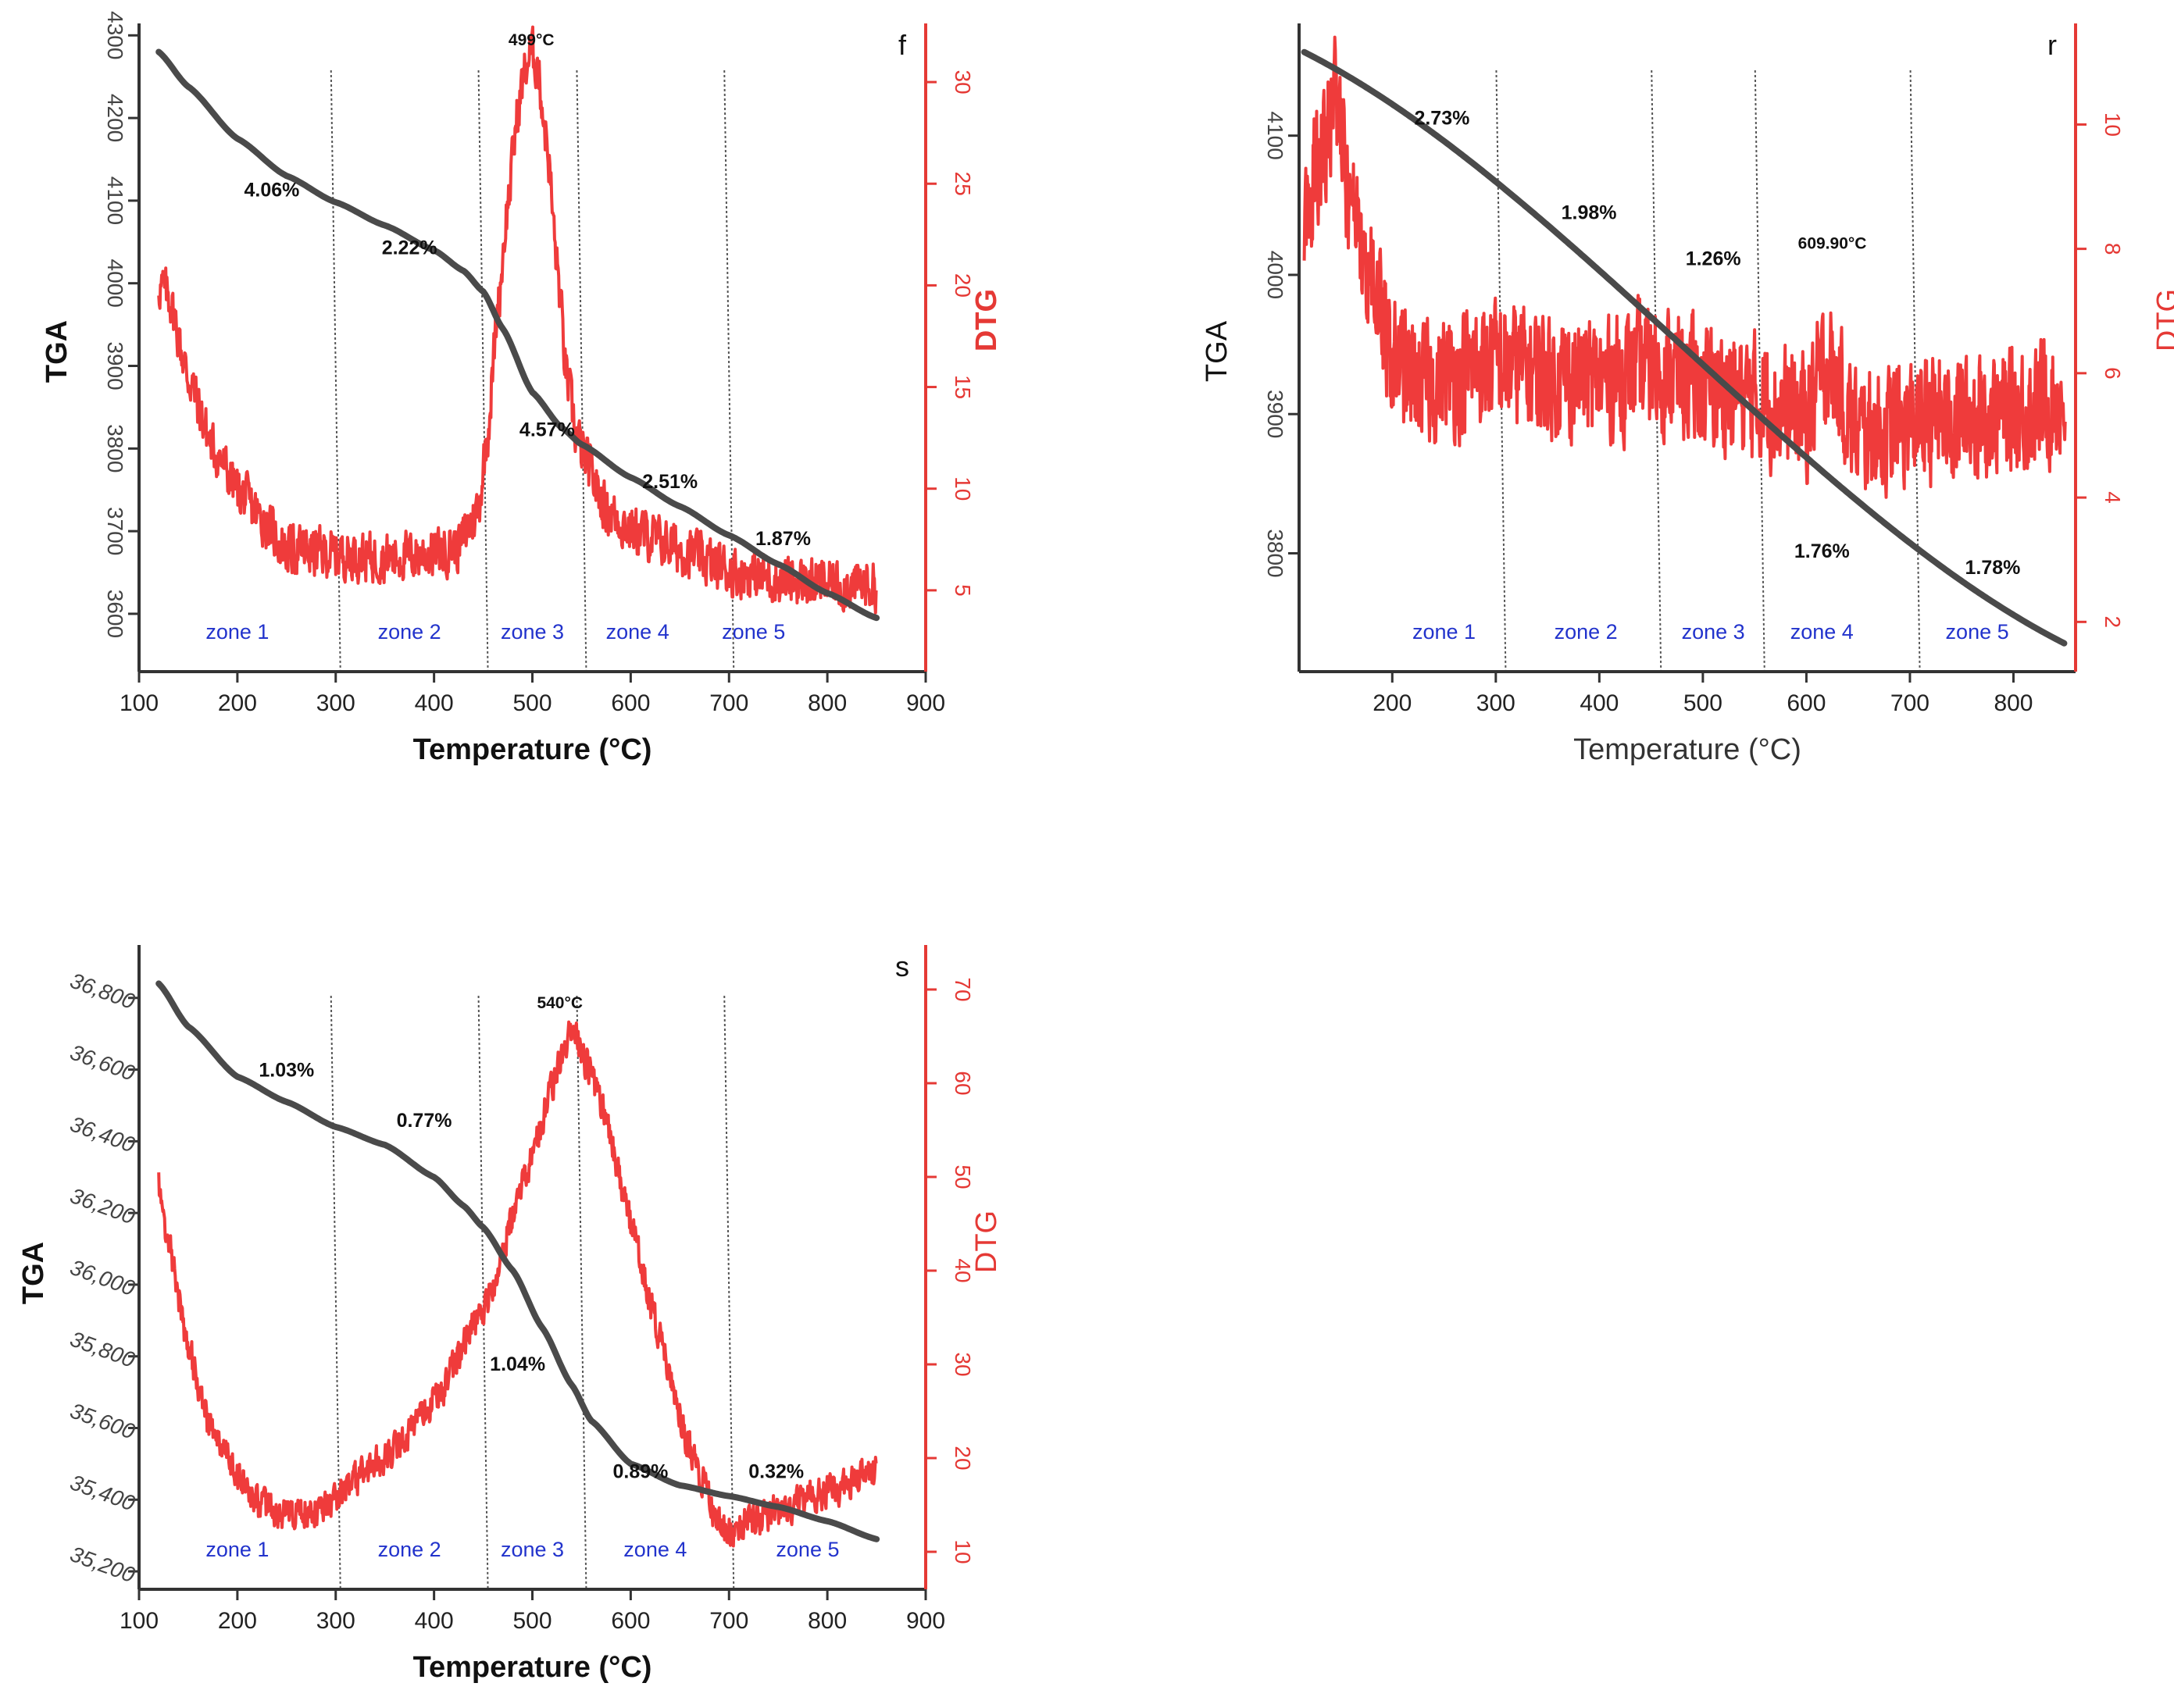  Describe the element at coordinates (670, 482) in the screenshot. I see `mass-loss-label-f-4: 2.51%` at that location.